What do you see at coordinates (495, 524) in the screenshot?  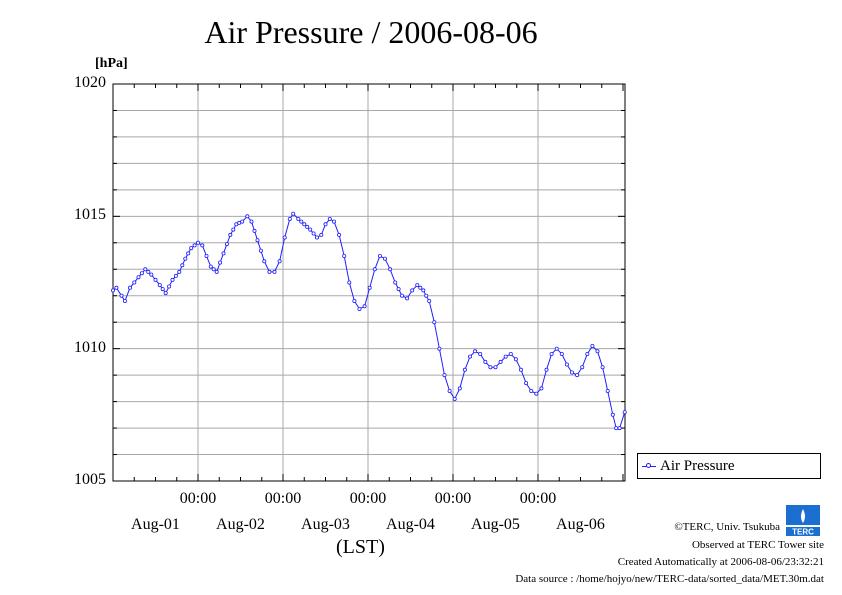 I see `x-day-label: Aug-05` at bounding box center [495, 524].